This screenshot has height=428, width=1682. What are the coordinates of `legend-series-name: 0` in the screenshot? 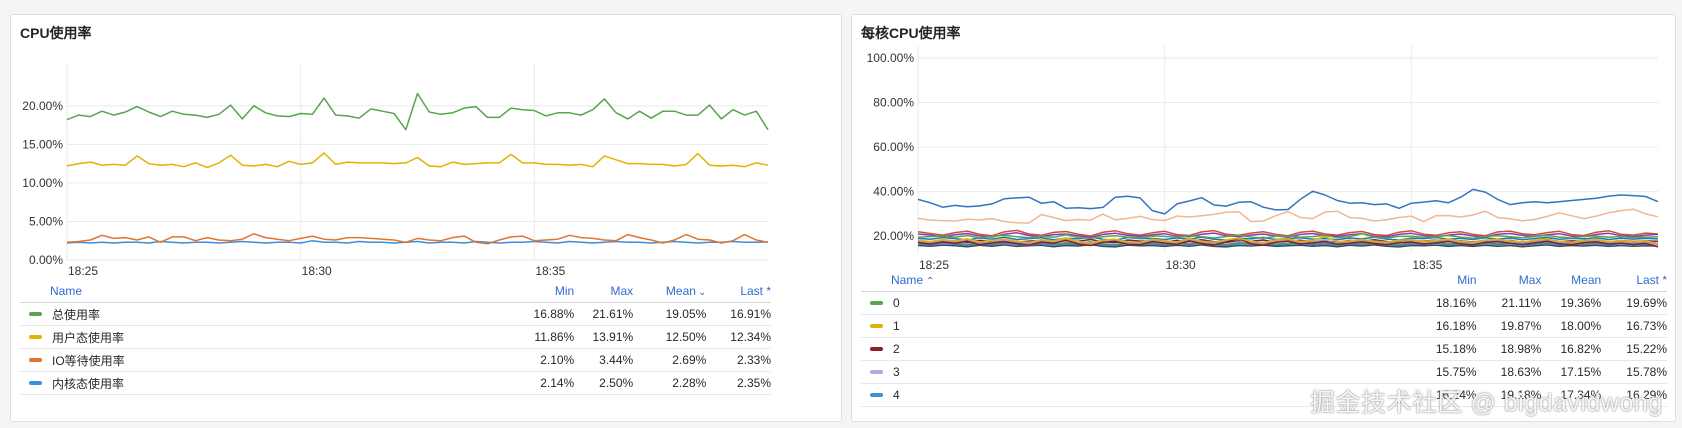 It's located at (1144, 303).